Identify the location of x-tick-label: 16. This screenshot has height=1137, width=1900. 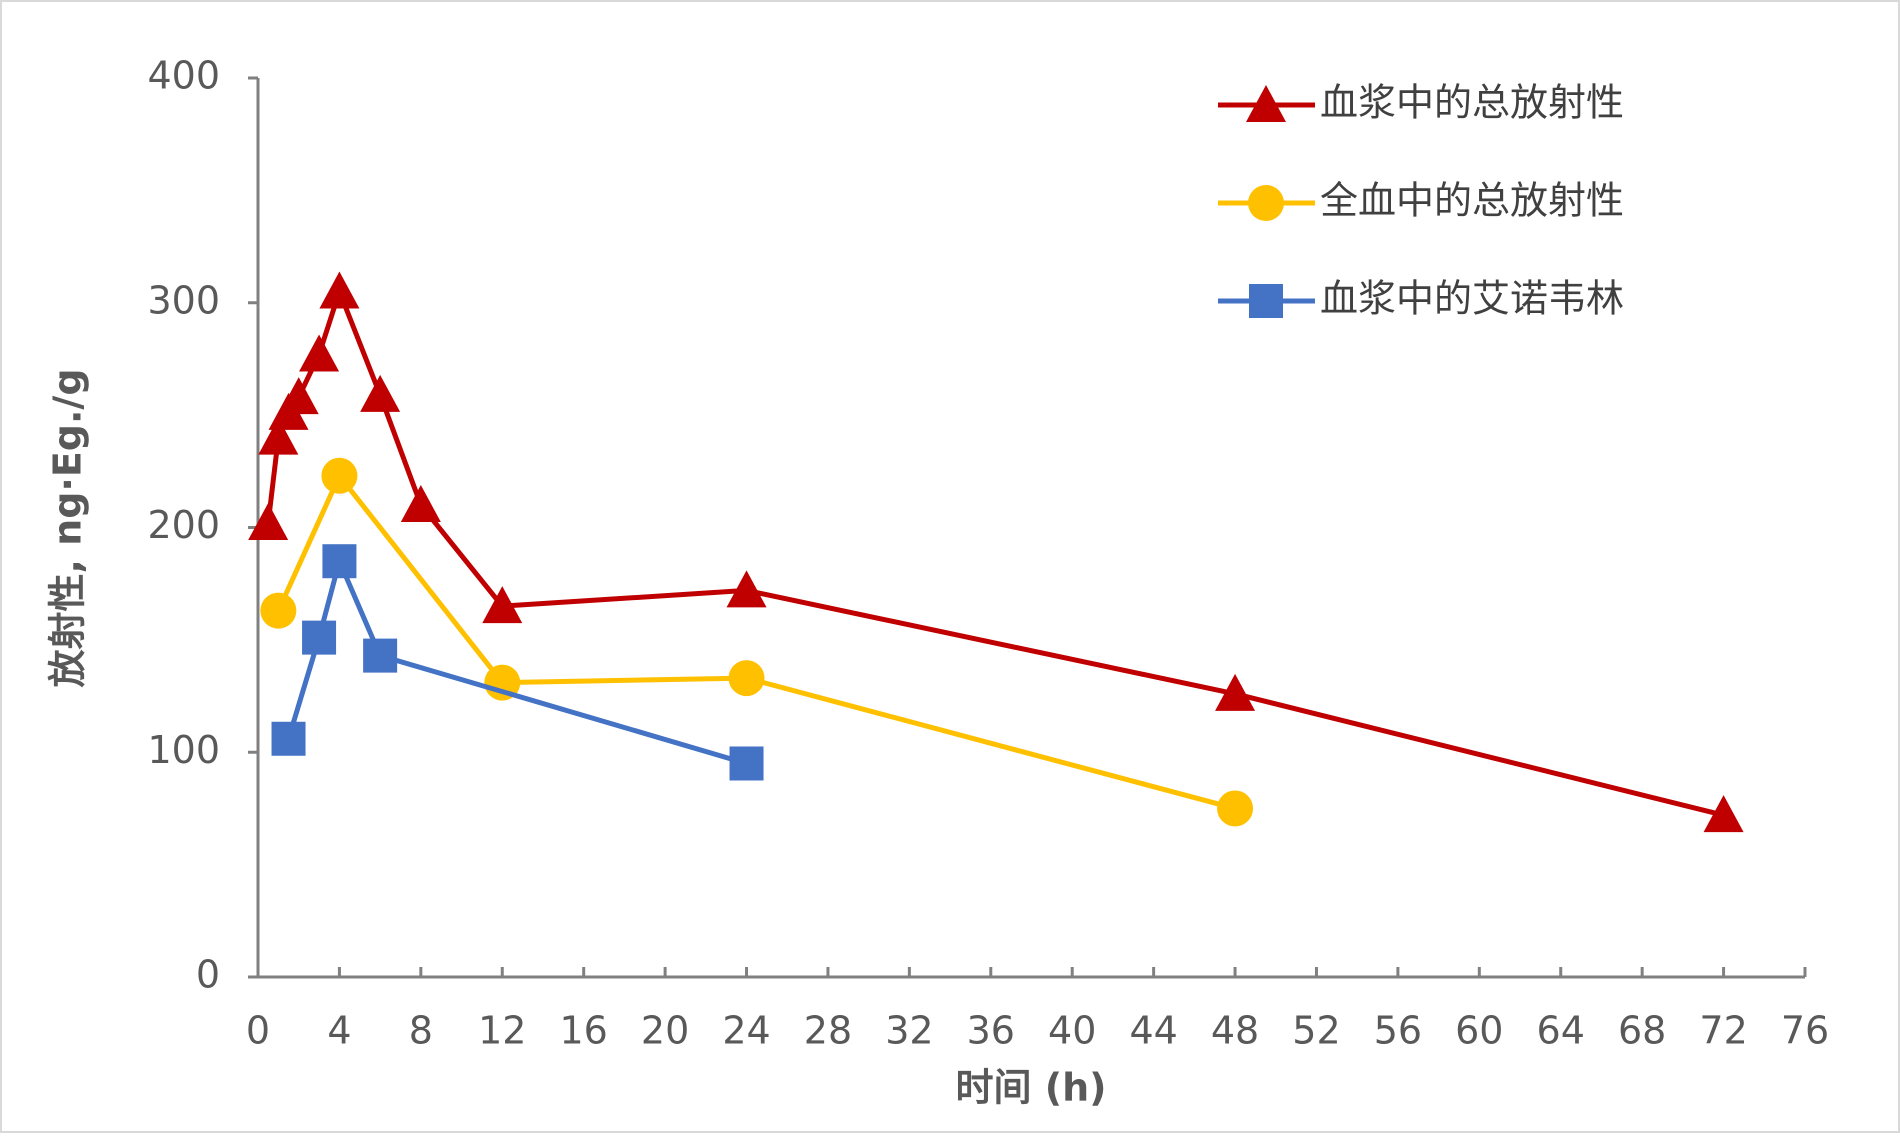
(584, 1031).